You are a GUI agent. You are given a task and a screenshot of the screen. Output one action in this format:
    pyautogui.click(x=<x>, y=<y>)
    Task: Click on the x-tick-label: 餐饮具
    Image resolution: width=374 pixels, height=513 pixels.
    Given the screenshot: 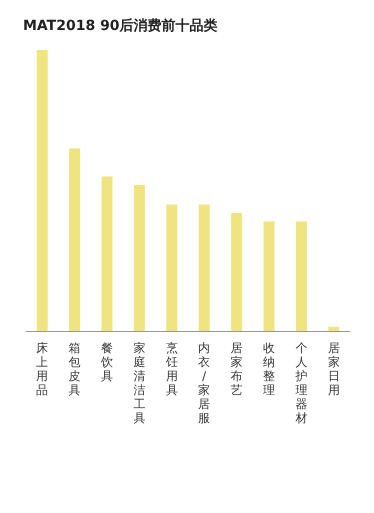 What is the action you would take?
    pyautogui.click(x=106, y=362)
    